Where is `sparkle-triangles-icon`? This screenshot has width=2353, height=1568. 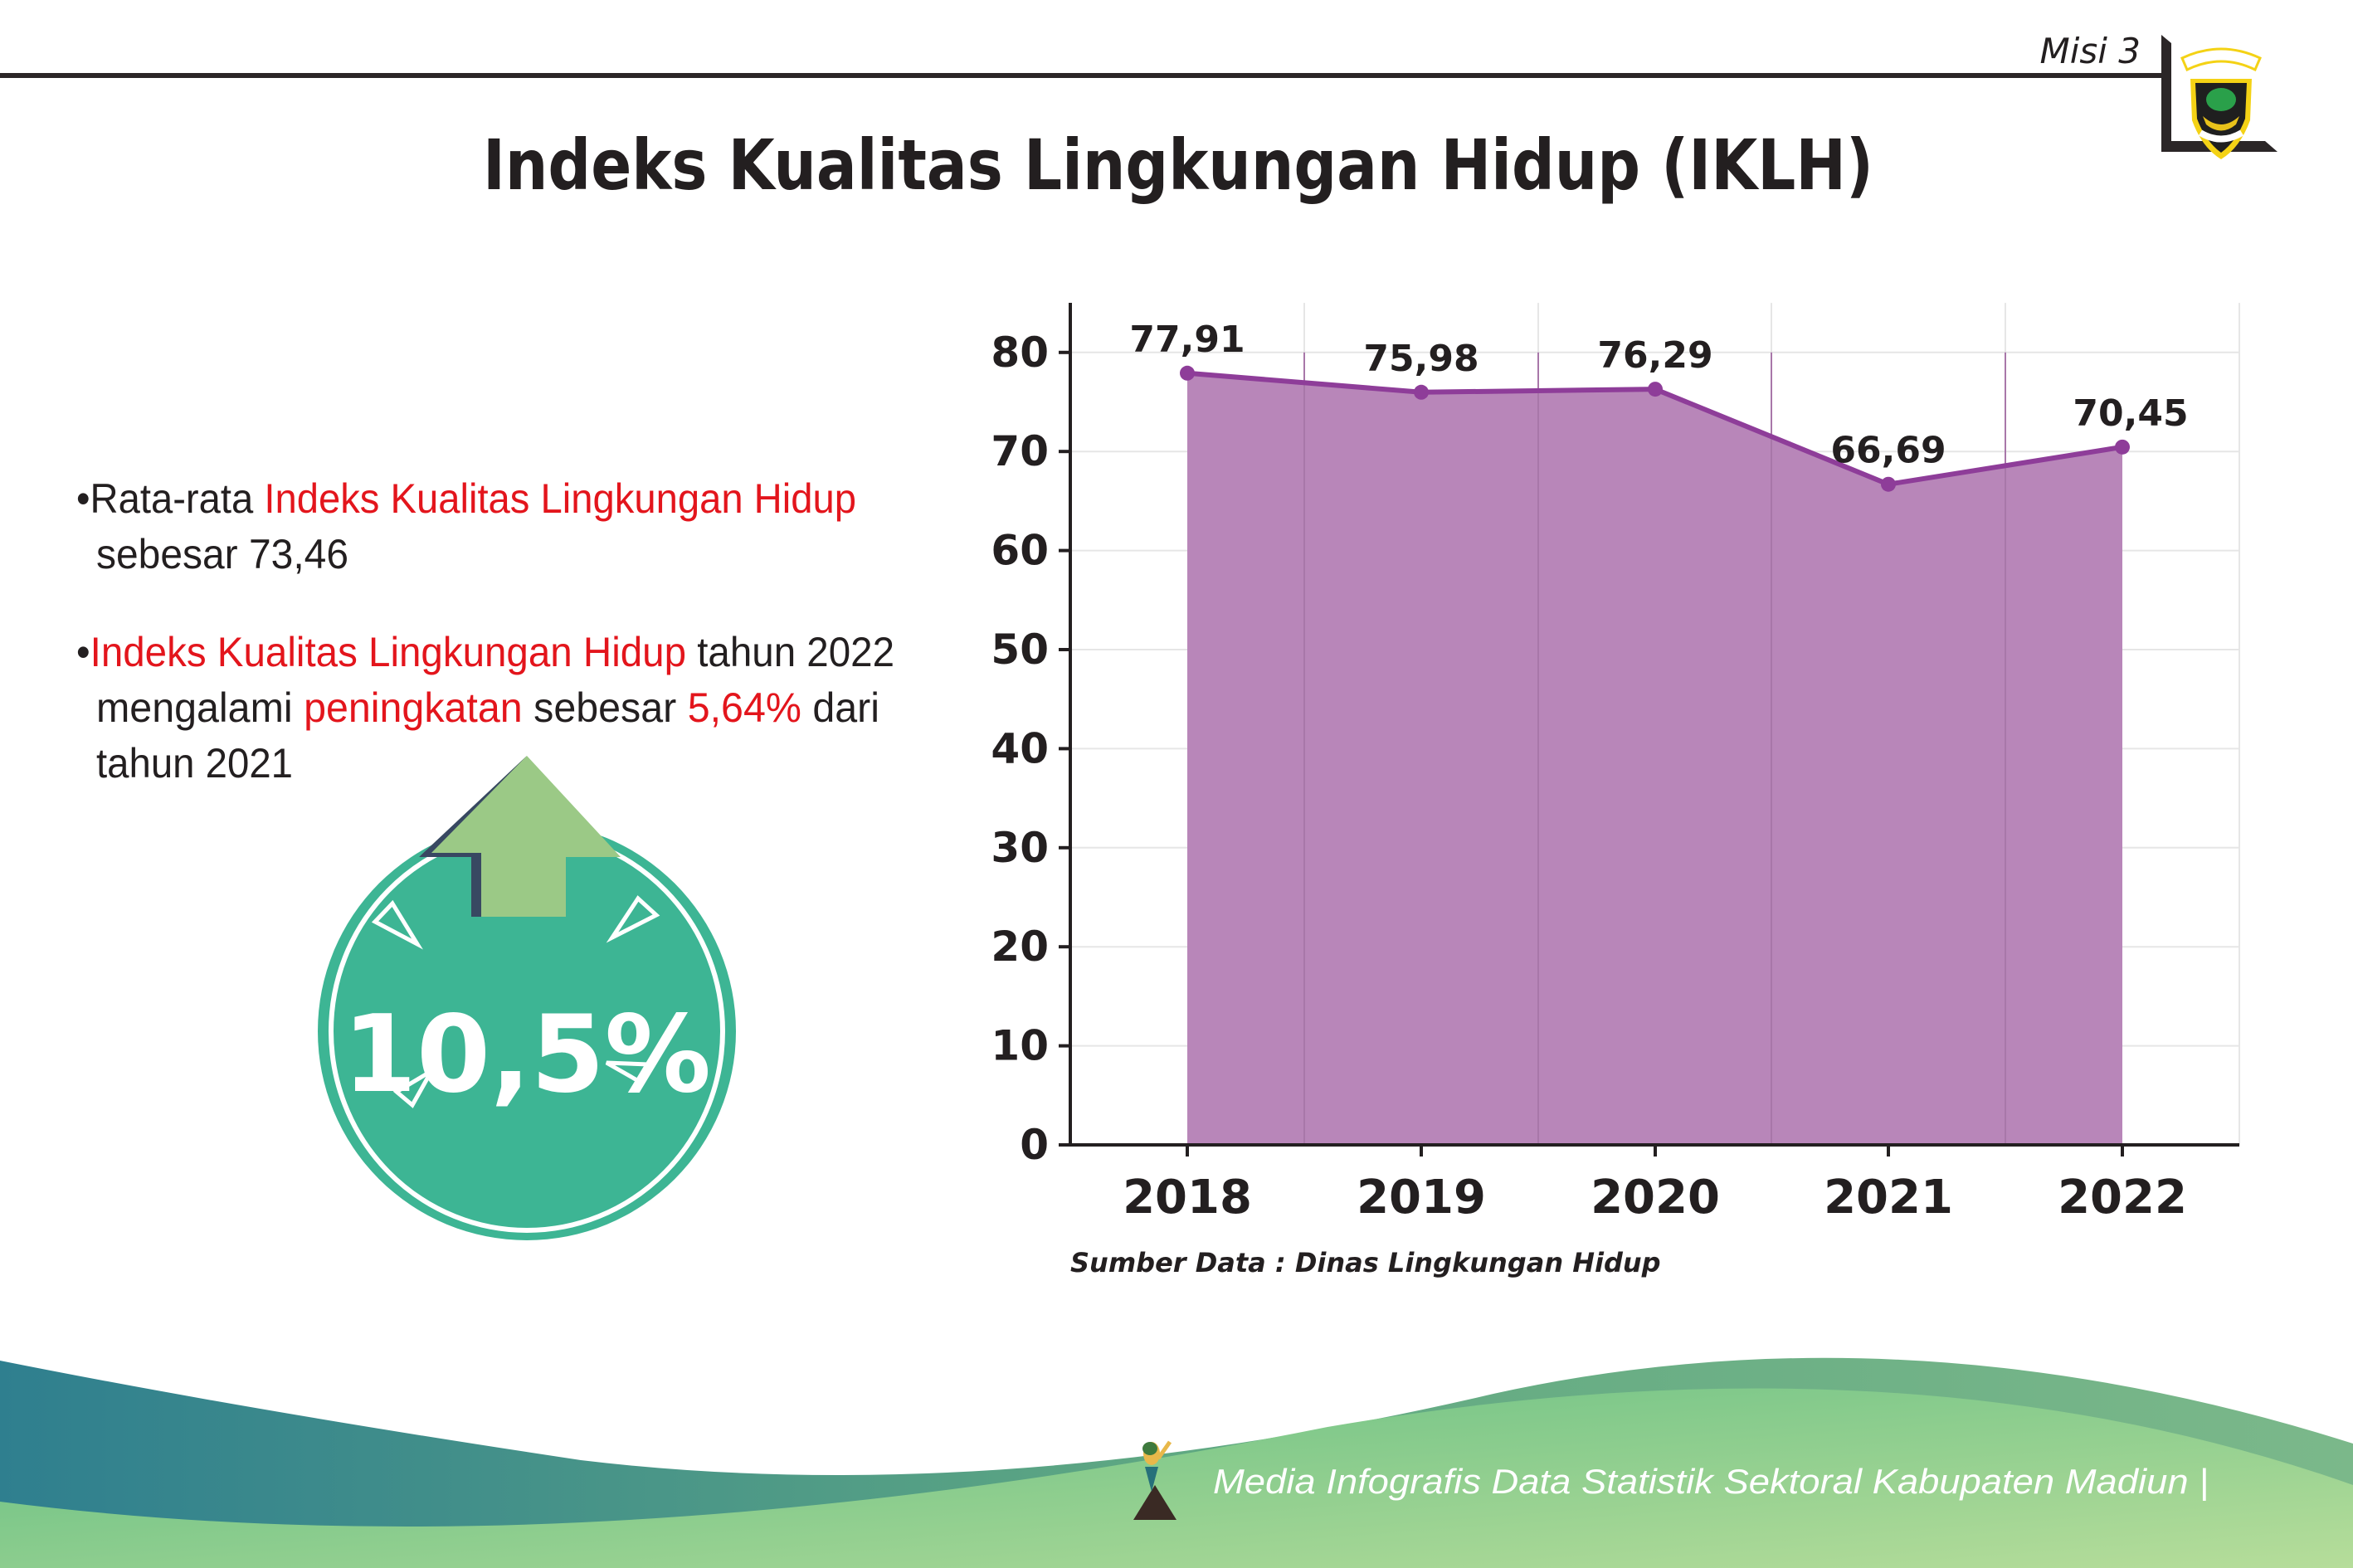
sparkle-triangles-icon is located at coordinates (515, 1001).